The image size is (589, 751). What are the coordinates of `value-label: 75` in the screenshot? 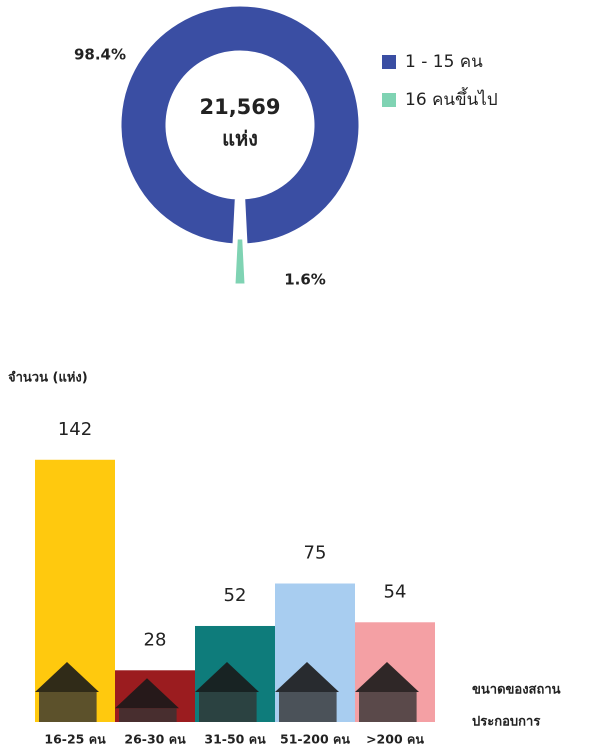 It's located at (315, 553).